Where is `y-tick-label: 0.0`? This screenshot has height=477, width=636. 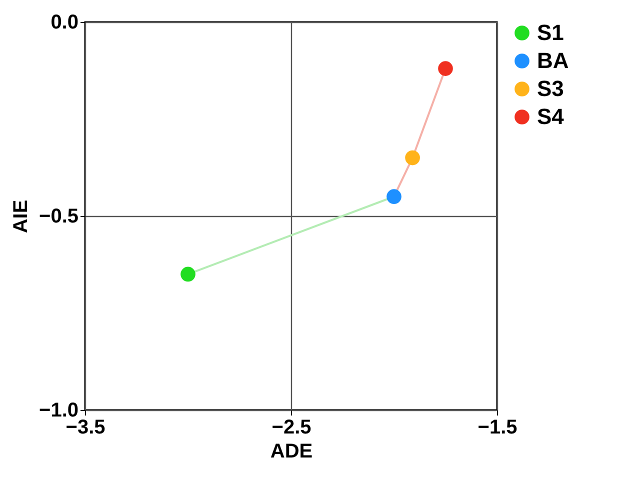 y-tick-label: 0.0 is located at coordinates (64, 23).